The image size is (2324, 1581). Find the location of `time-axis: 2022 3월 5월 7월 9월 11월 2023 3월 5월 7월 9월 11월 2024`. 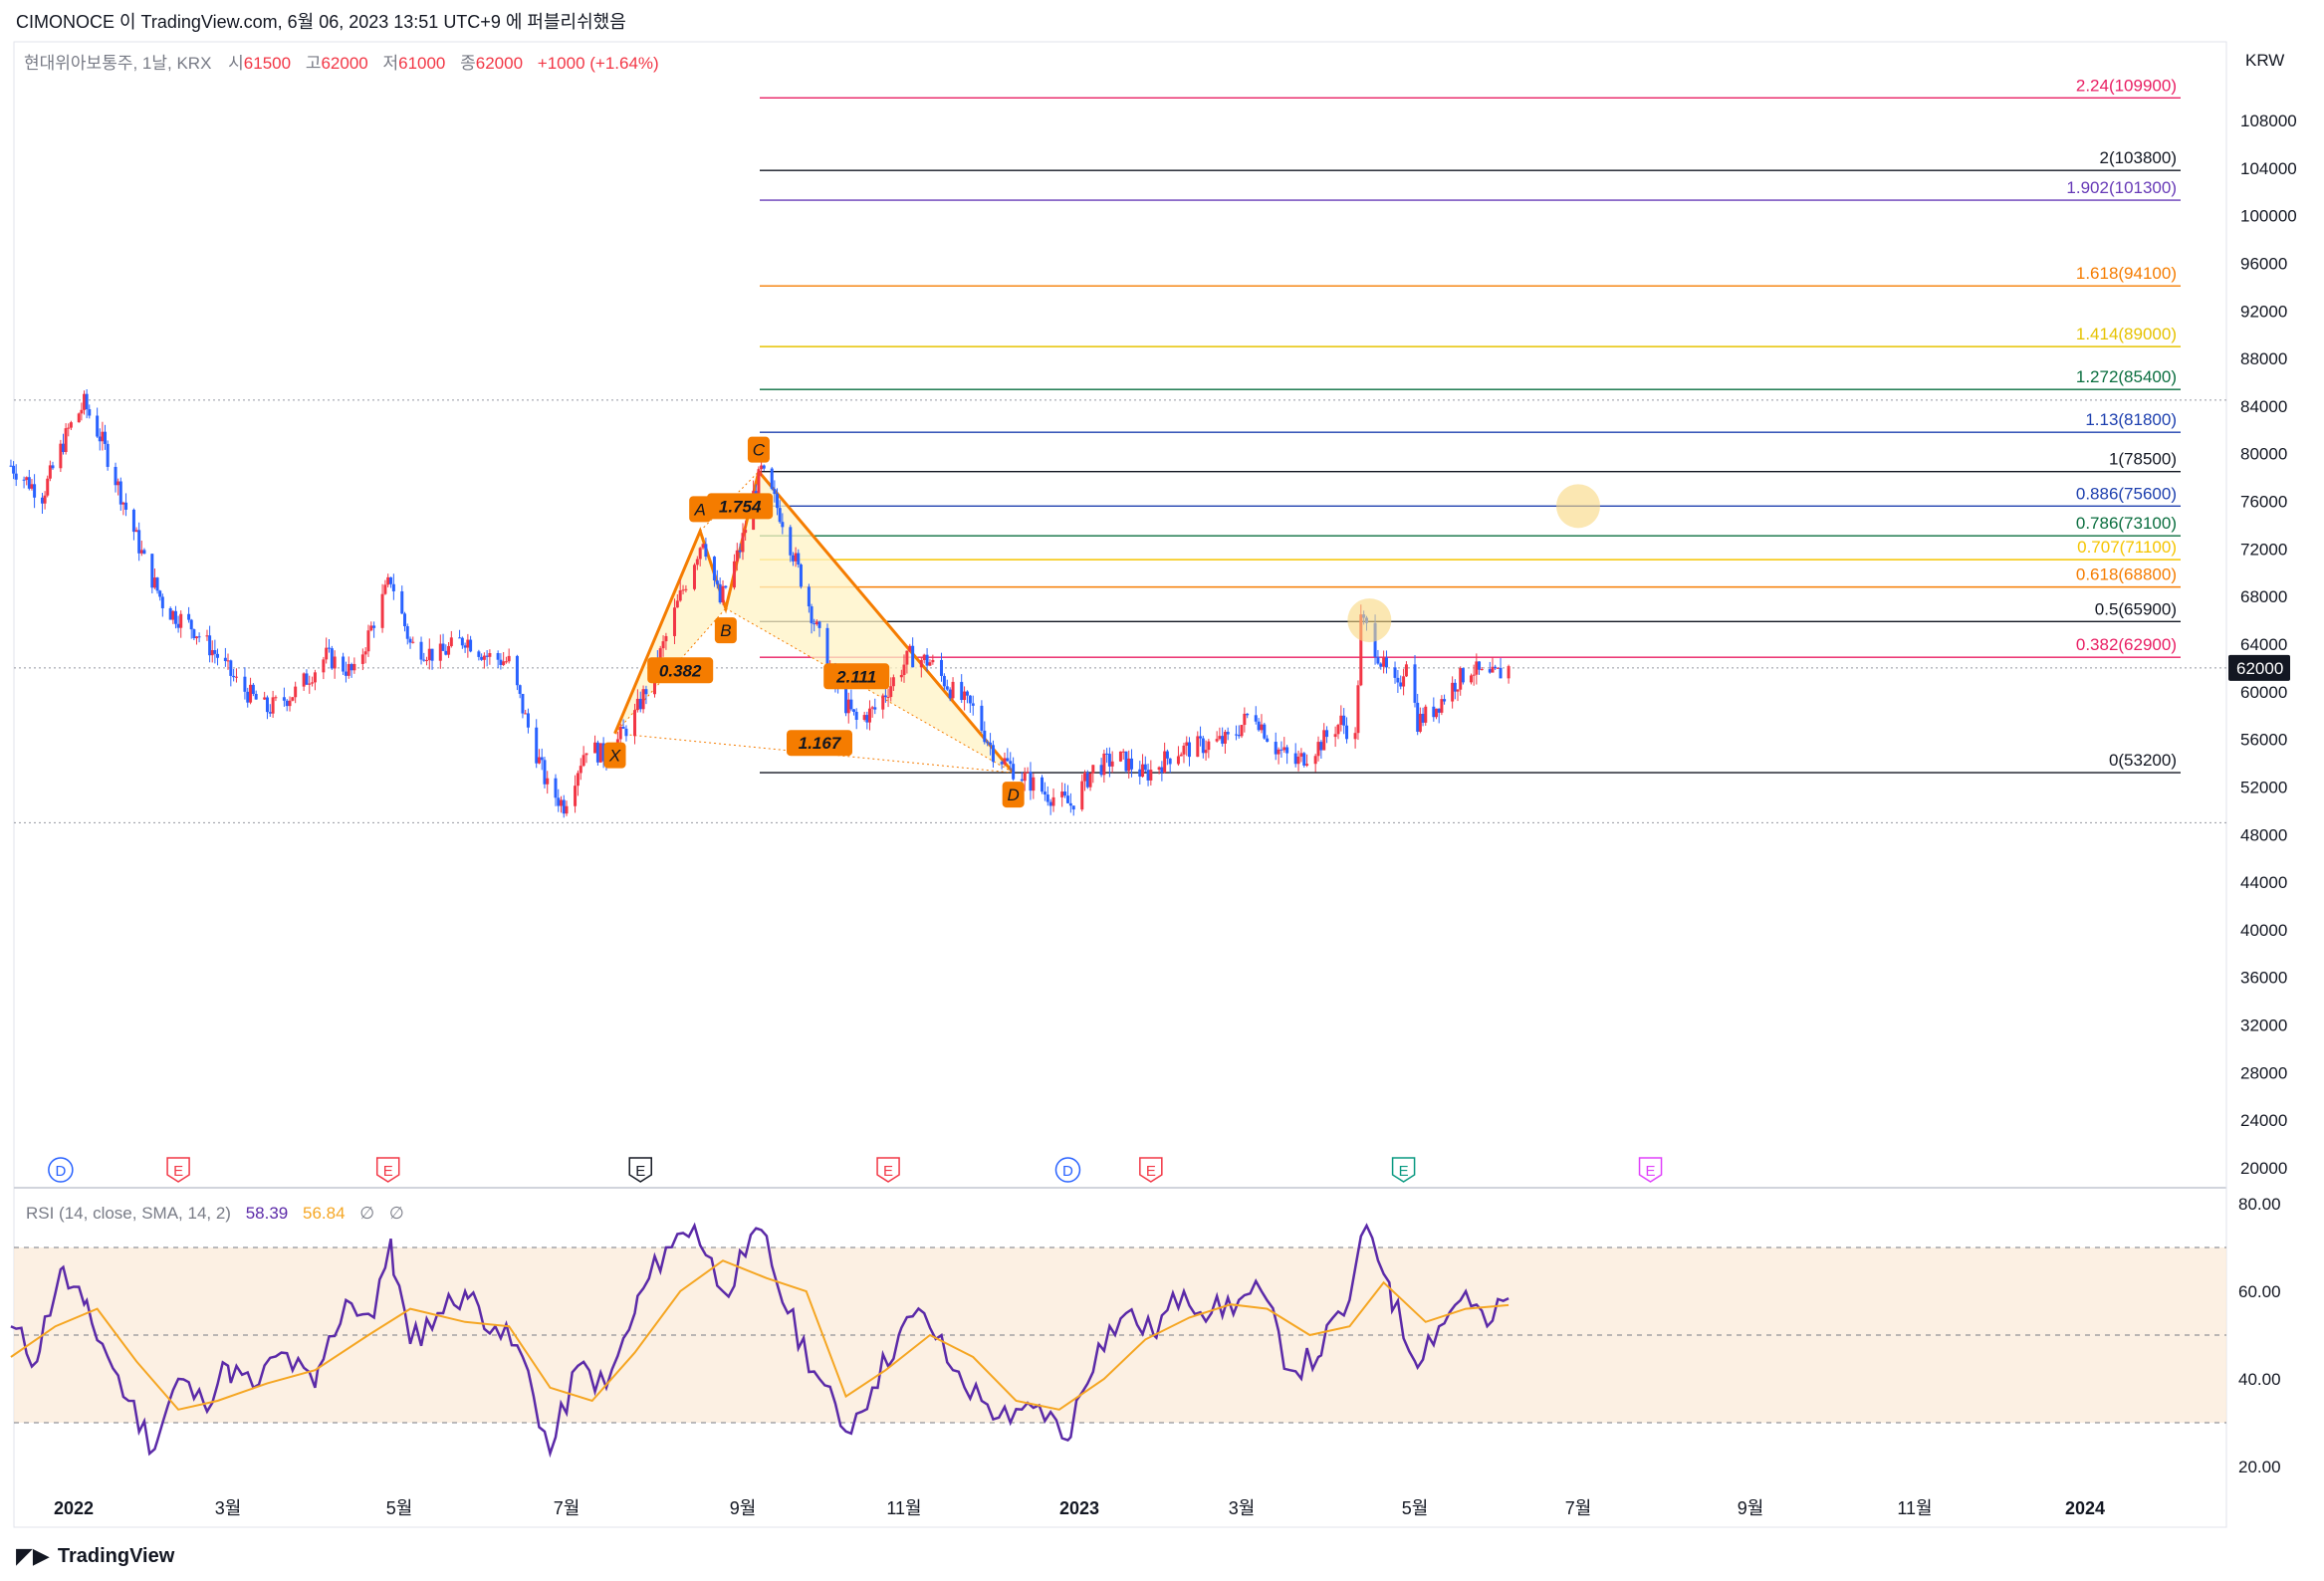

time-axis: 2022 3월 5월 7월 9월 11월 2023 3월 5월 7월 9월 11월 2024 is located at coordinates (1079, 1508).